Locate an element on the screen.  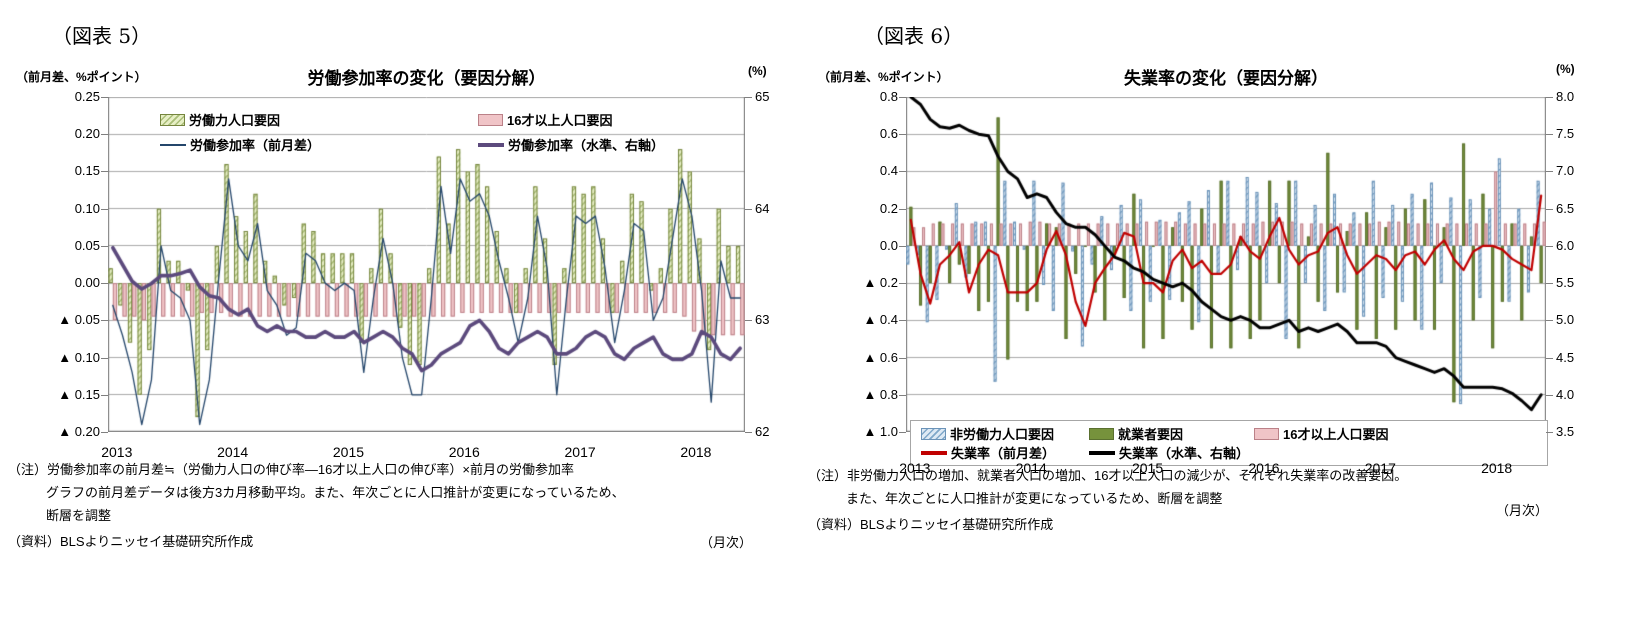
red-line-swatch-icon is located at coordinates (934, 452).